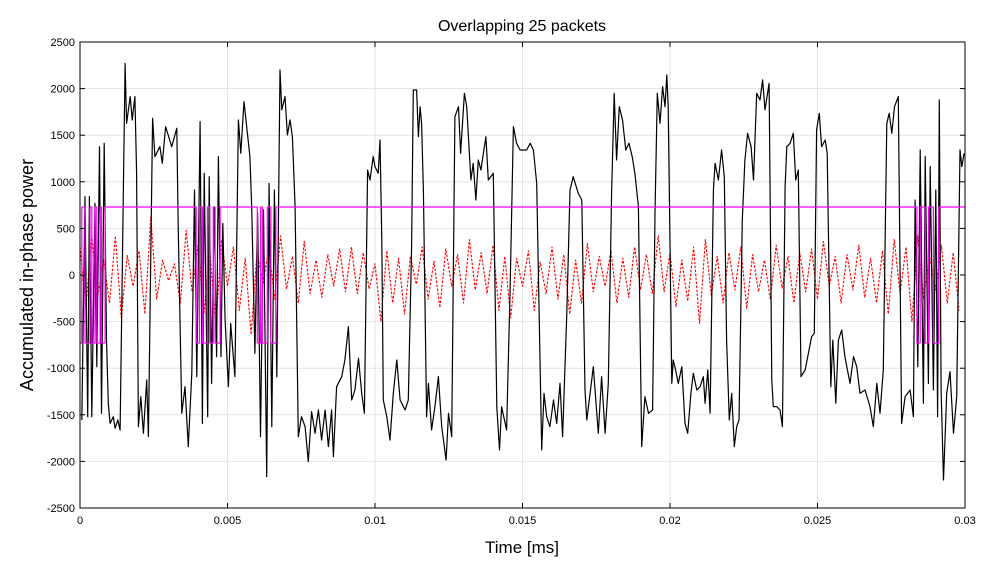 This screenshot has height=576, width=1000. I want to click on y-tick-label: -2000, so click(61, 462).